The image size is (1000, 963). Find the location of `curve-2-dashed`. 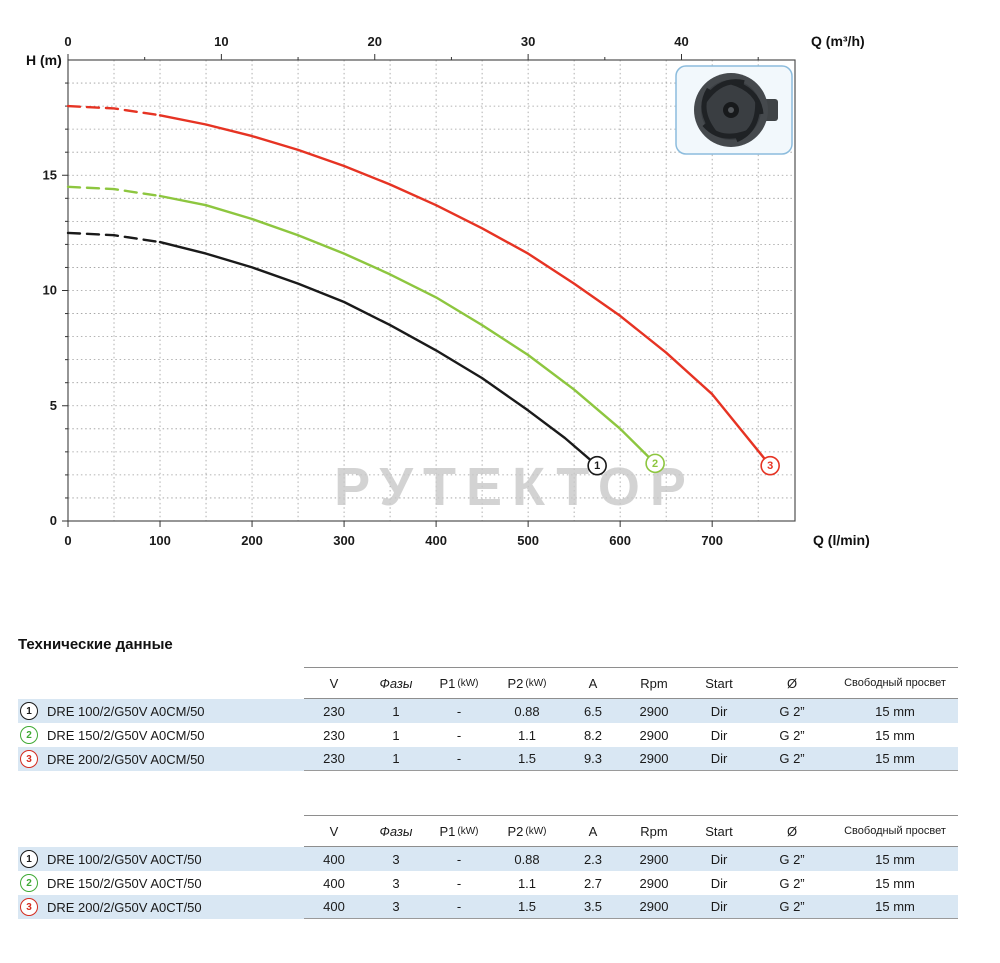

curve-2-dashed is located at coordinates (114, 191).